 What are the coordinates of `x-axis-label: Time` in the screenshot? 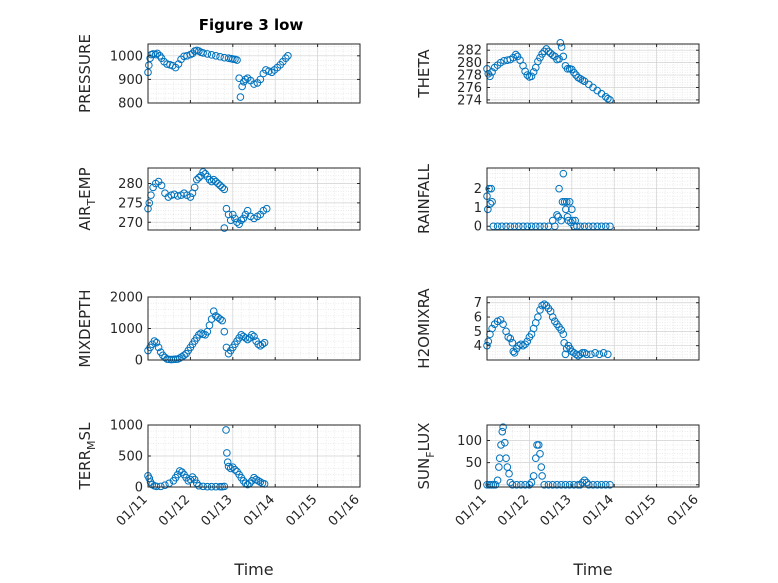 It's located at (592, 569).